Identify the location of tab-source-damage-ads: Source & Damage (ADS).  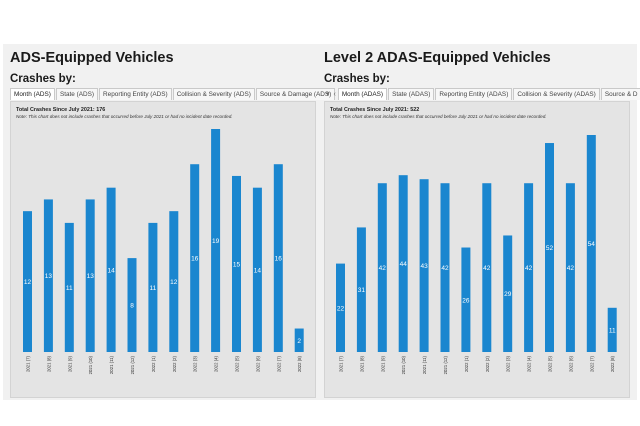
(295, 94).